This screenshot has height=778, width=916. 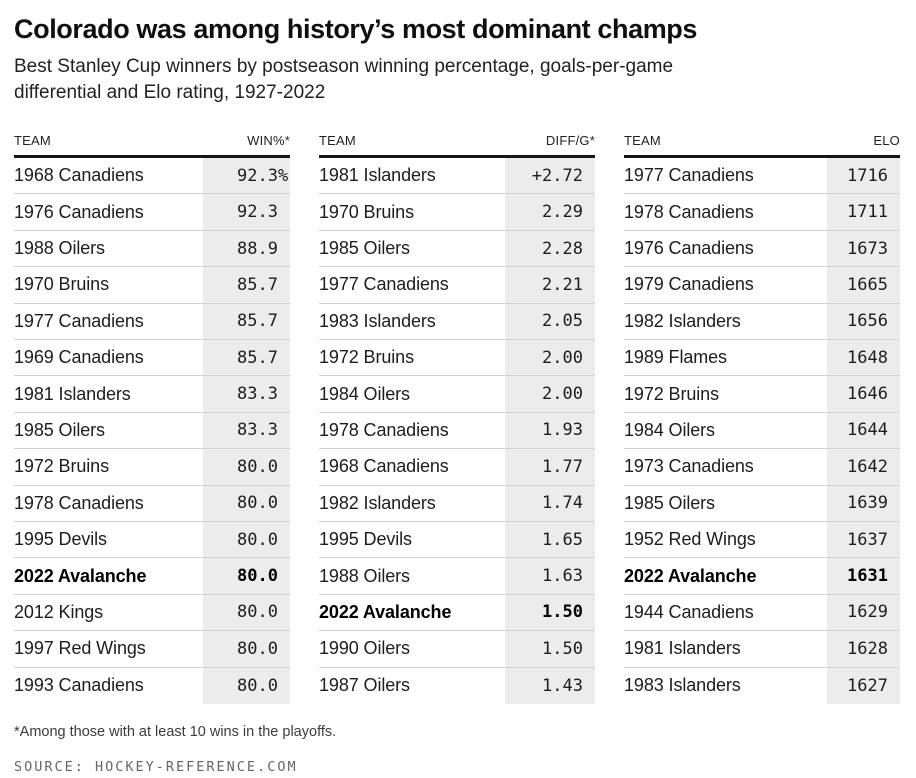 I want to click on table-row: 1979 Canadiens 1665, so click(x=762, y=285).